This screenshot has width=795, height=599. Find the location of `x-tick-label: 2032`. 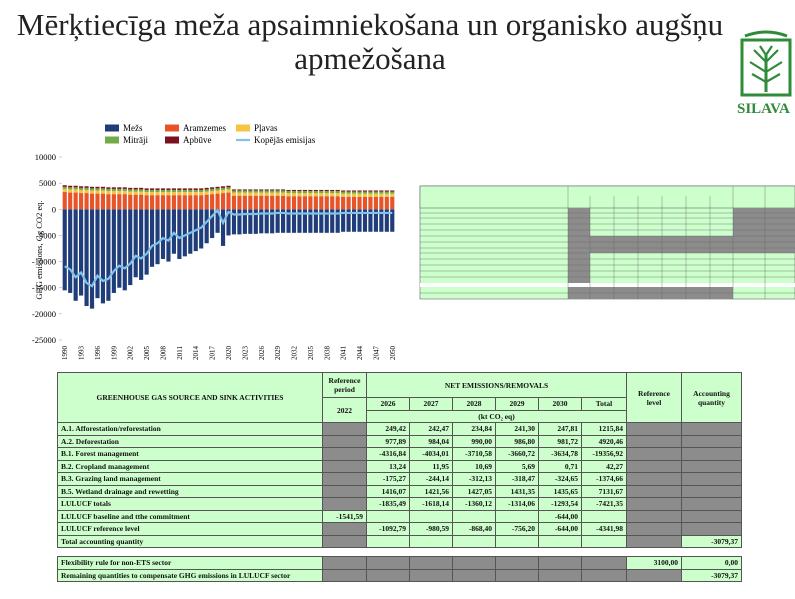

x-tick-label: 2032 is located at coordinates (295, 353).